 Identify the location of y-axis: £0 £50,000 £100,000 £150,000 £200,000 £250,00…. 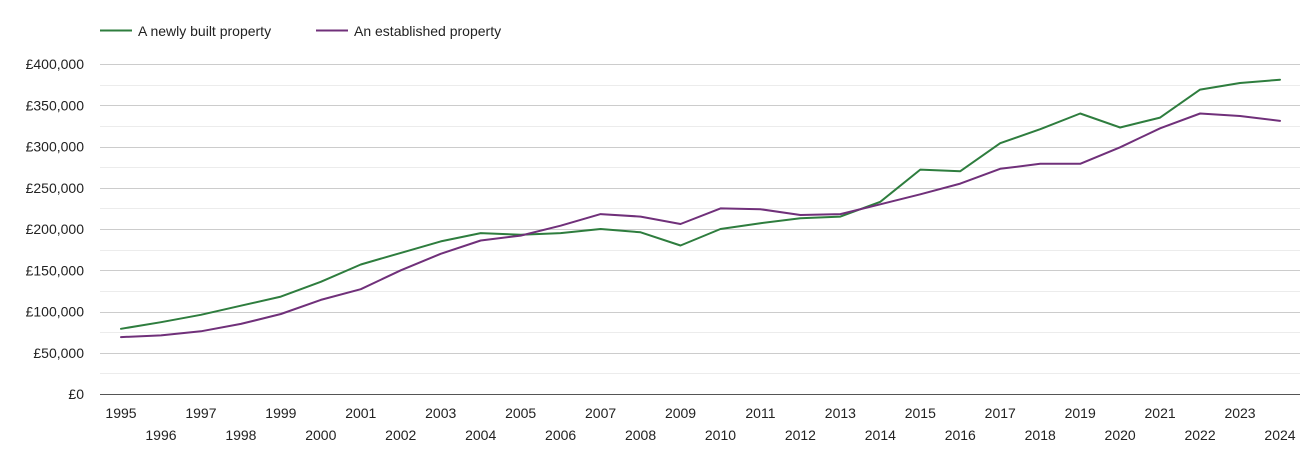
(55, 229).